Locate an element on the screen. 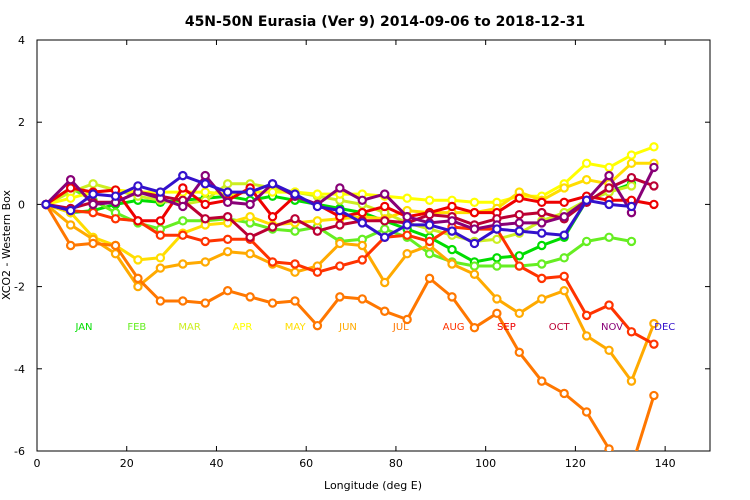 The width and height of the screenshot is (750, 500). y-tick-label: -2 is located at coordinates (19, 287).